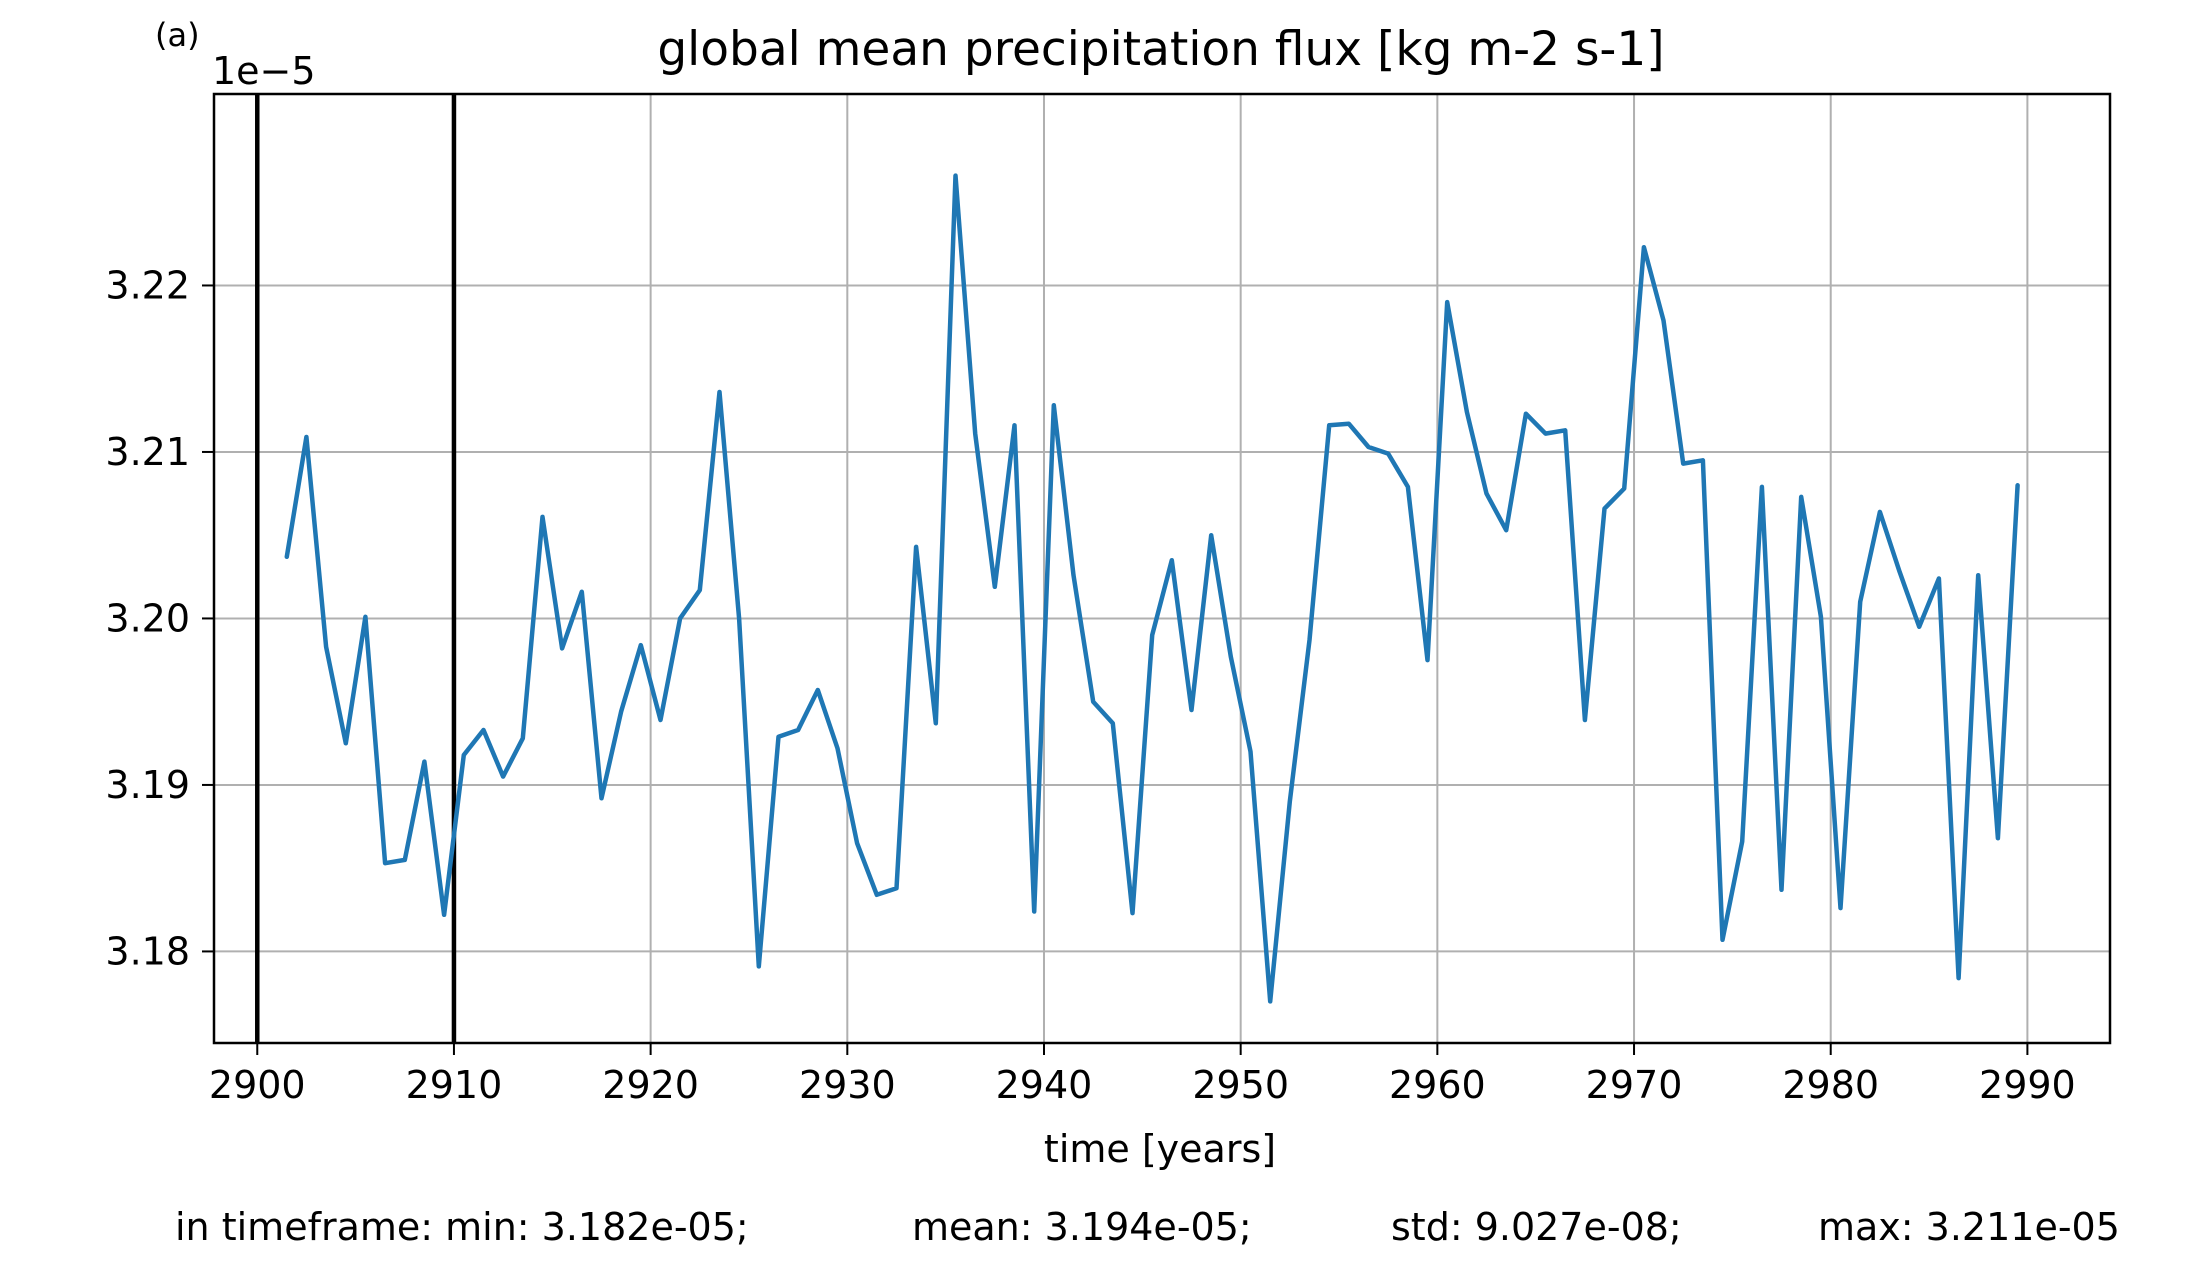  Describe the element at coordinates (1536, 1227) in the screenshot. I see `stat-std: std: 9.027e-08;` at that location.